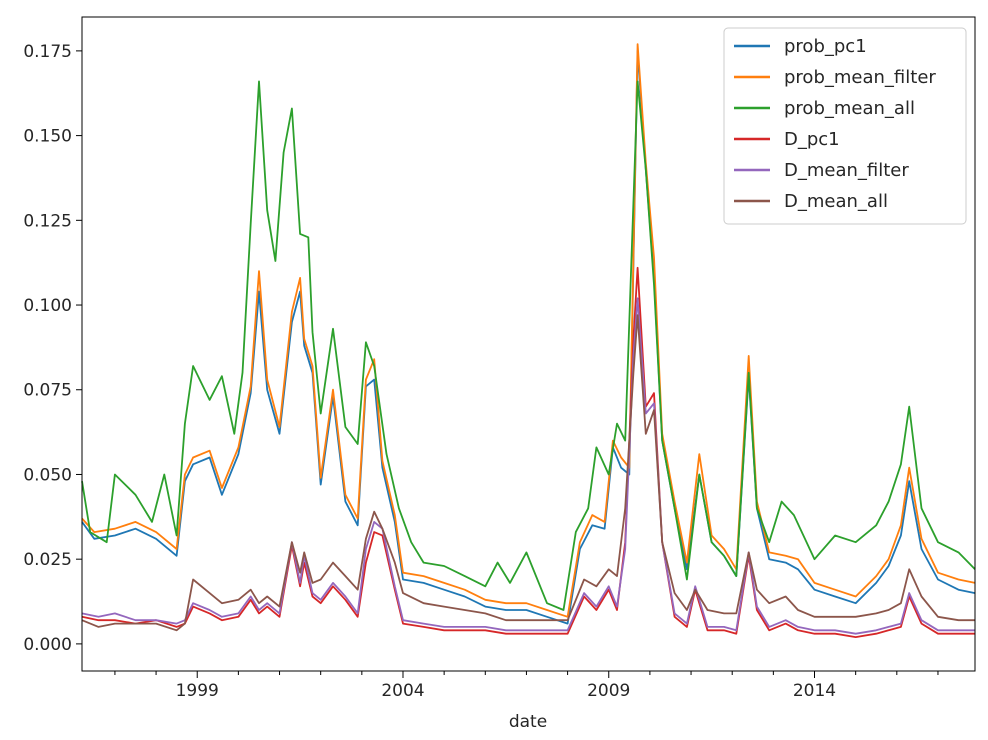 This screenshot has width=988, height=740. I want to click on y-tick-label: 0.000, so click(47, 645).